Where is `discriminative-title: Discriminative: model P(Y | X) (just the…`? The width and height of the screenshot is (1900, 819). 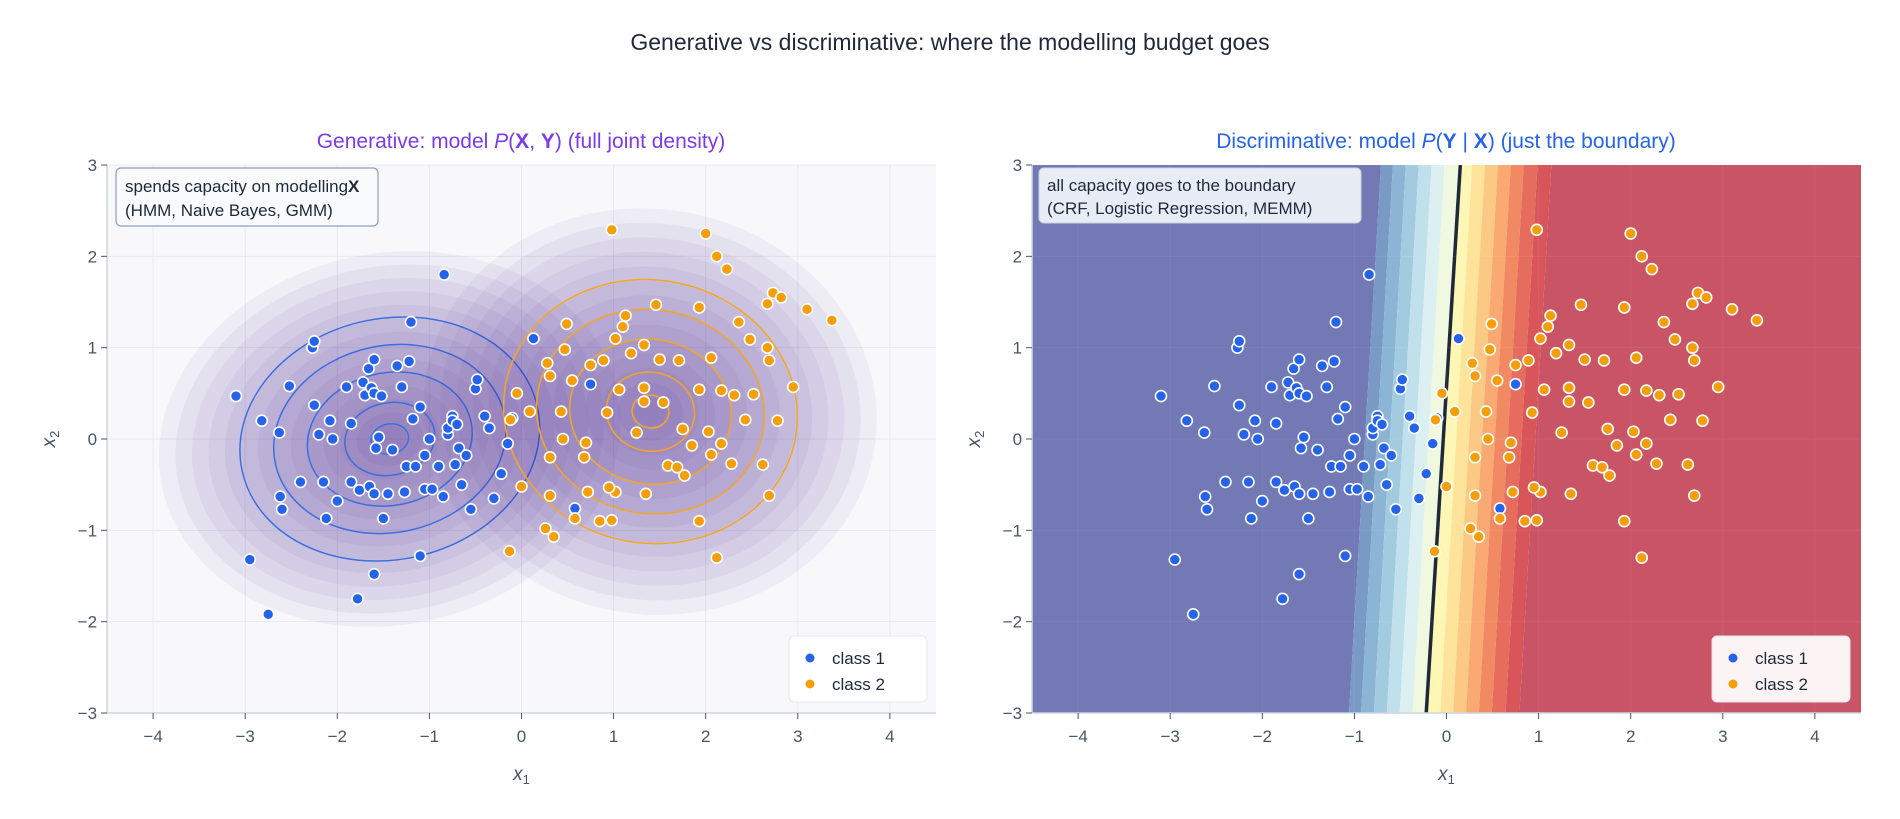
discriminative-title: Discriminative: model P(Y | X) (just the… is located at coordinates (1446, 141).